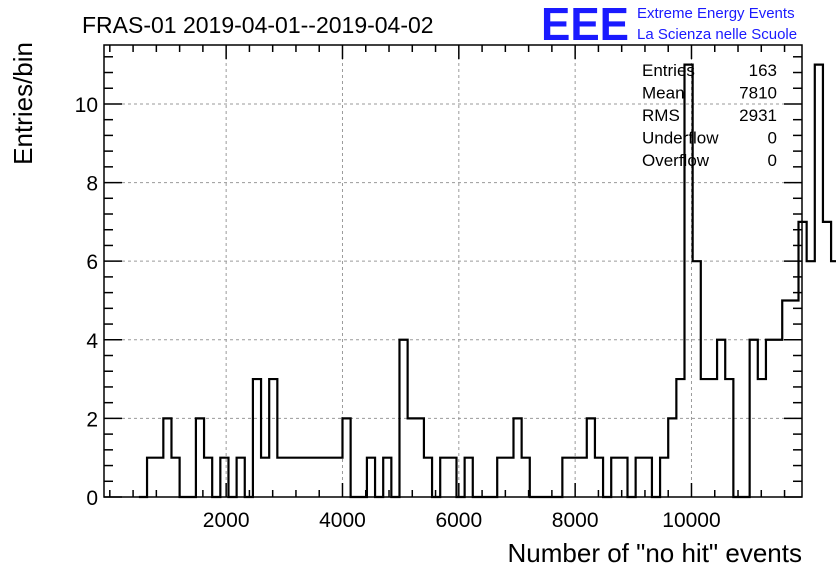 The width and height of the screenshot is (836, 572). I want to click on y-axis-label: Entries/bin, so click(23, 103).